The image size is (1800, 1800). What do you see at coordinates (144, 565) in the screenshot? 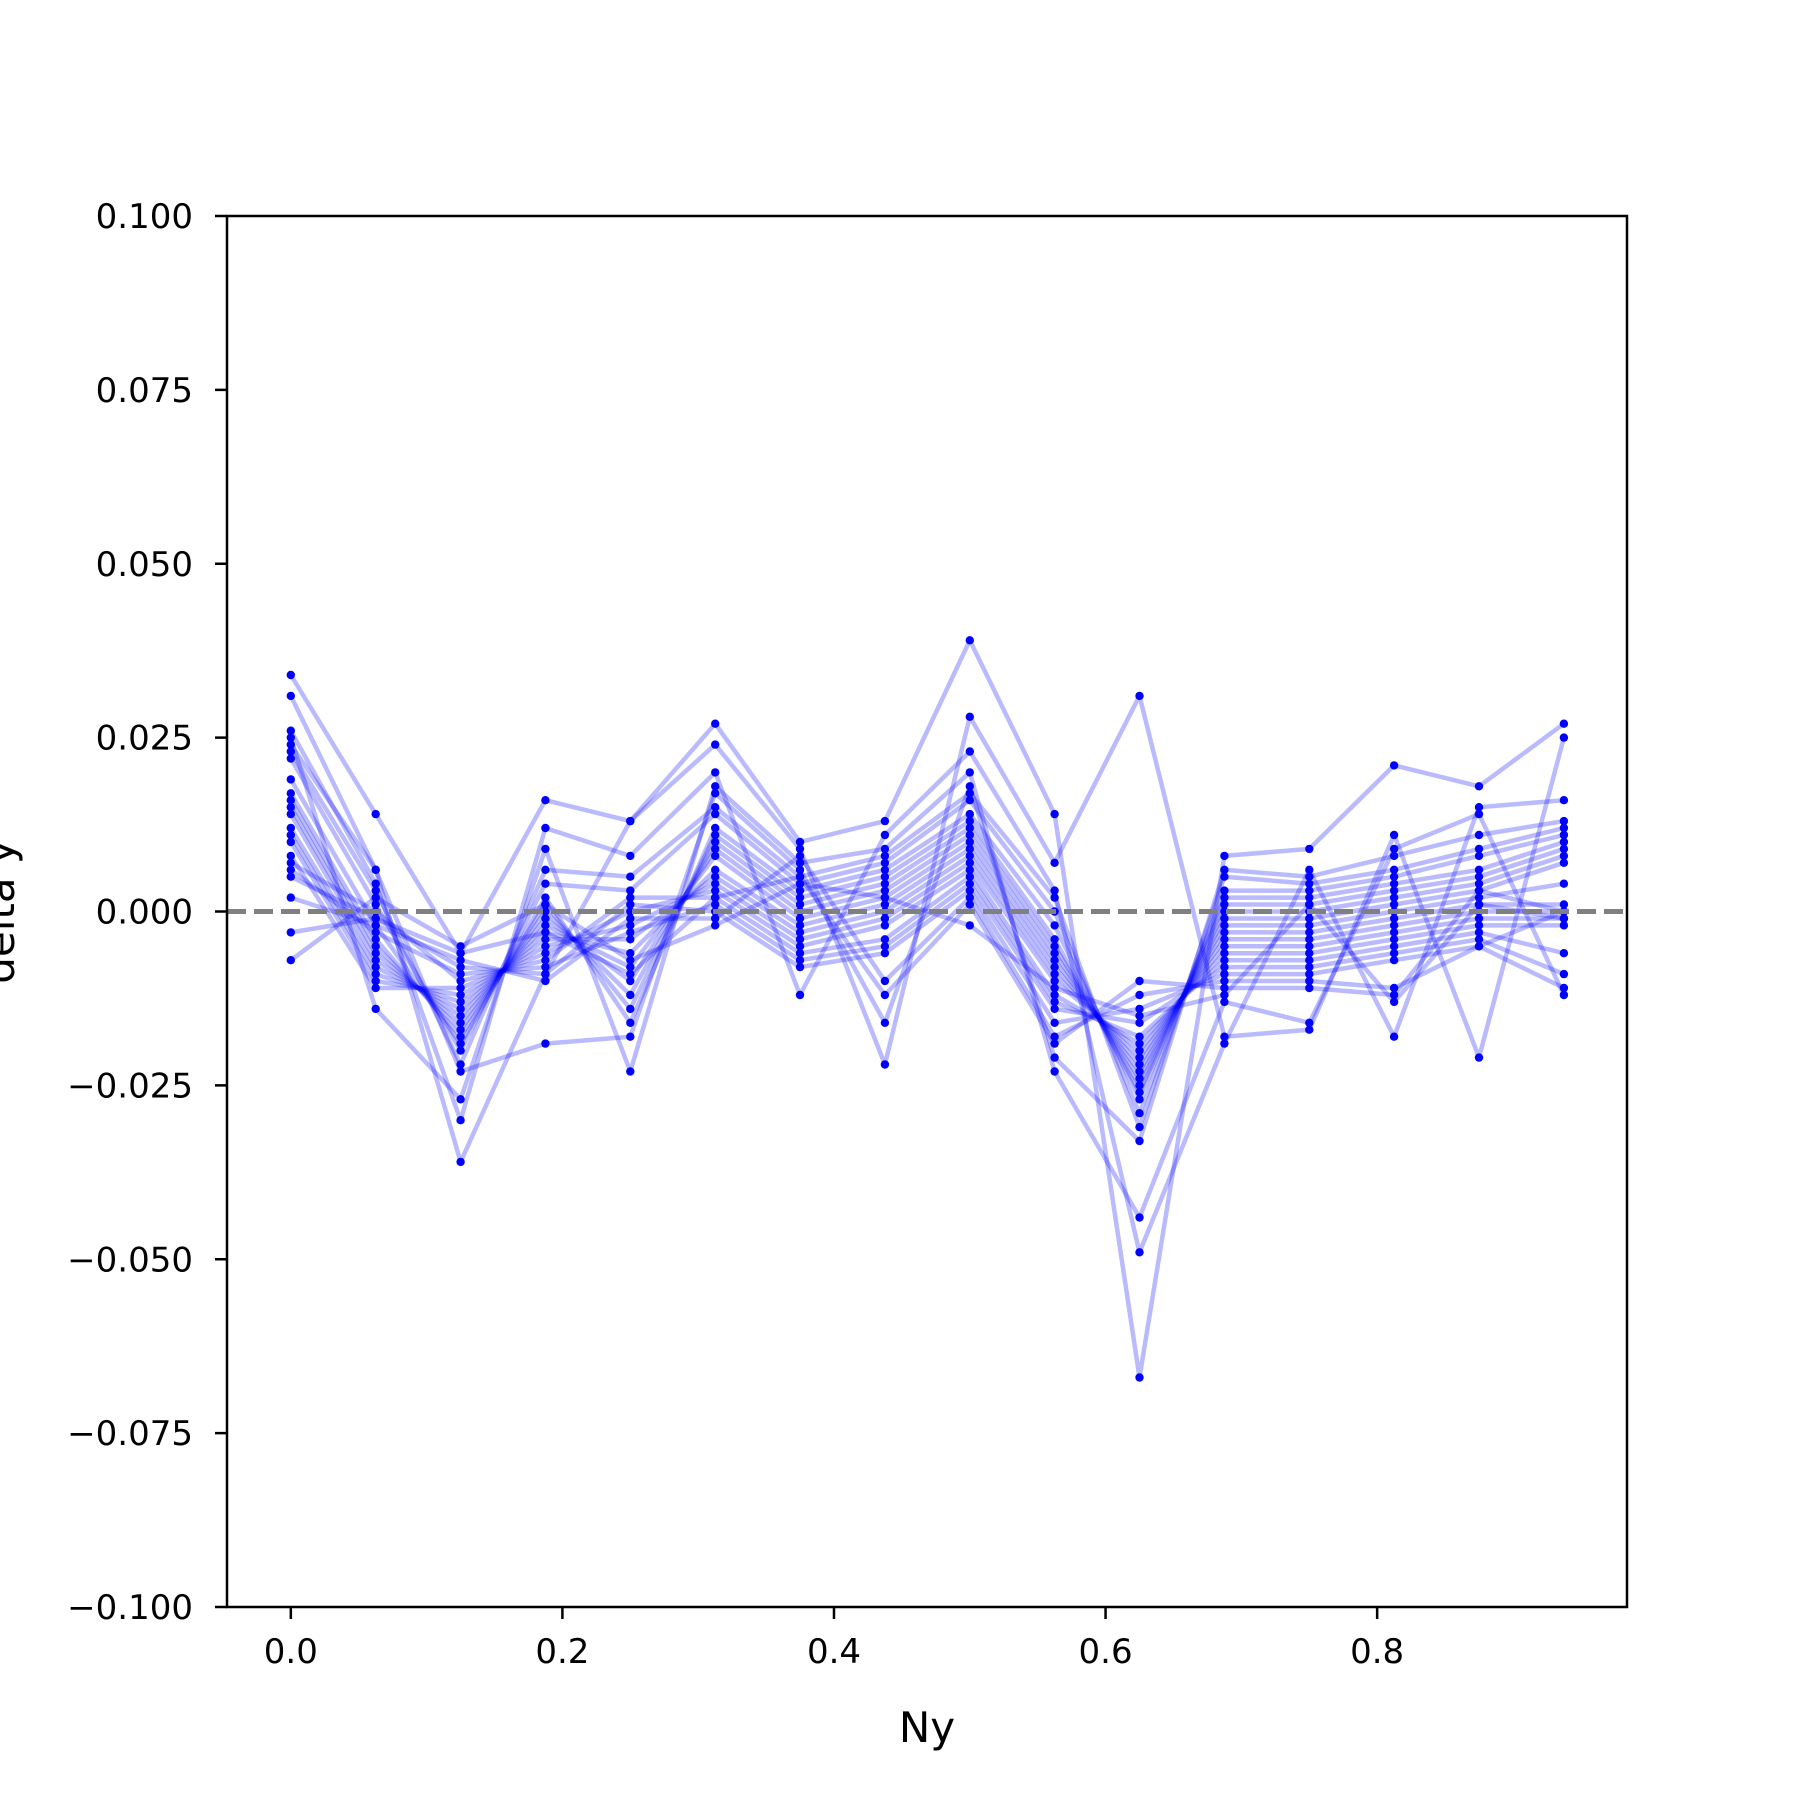
I see `y-tick-label: 0.050` at bounding box center [144, 565].